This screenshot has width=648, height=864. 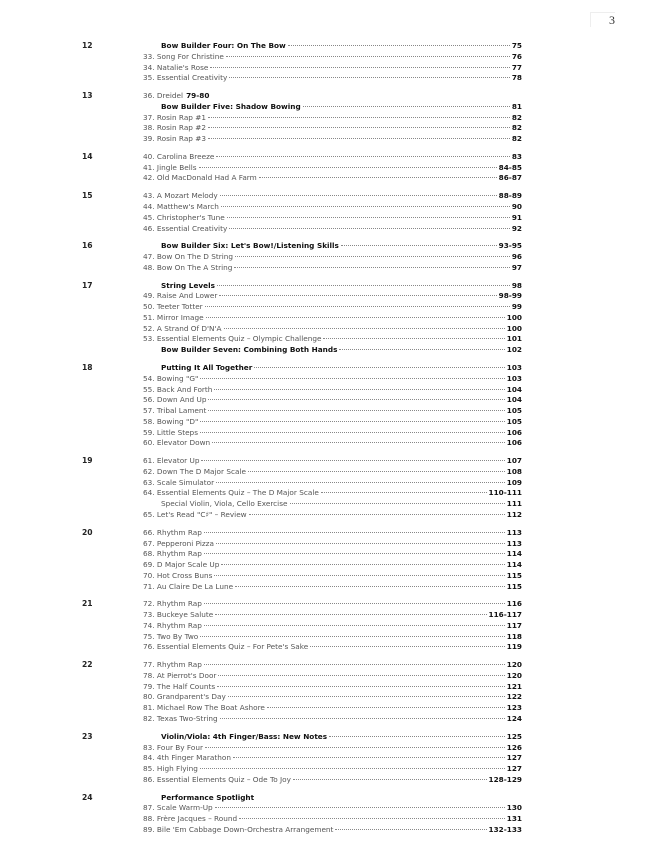 I want to click on toc-entry: 41. Jingle Bells 84-85, so click(x=332, y=168).